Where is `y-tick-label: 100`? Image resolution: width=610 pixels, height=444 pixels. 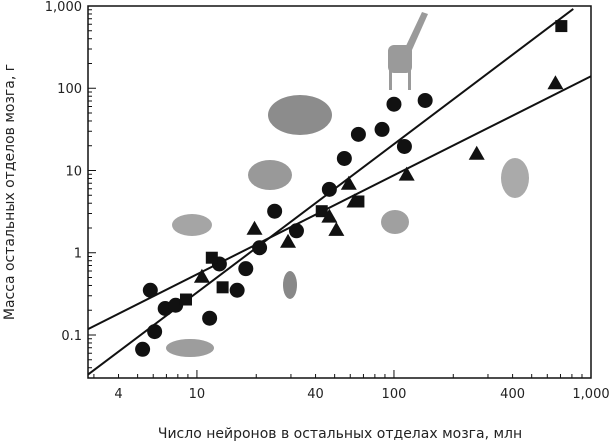 y-tick-label: 100 is located at coordinates (69, 89).